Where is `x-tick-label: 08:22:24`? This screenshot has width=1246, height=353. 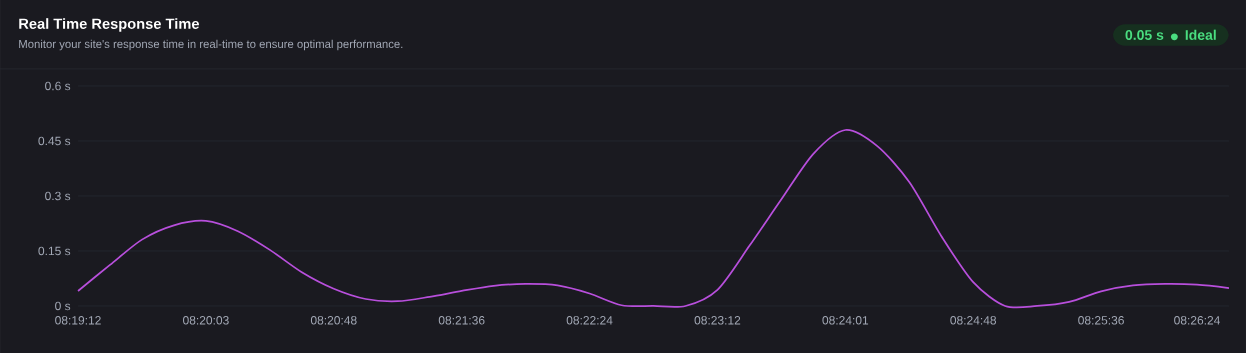 x-tick-label: 08:22:24 is located at coordinates (589, 320).